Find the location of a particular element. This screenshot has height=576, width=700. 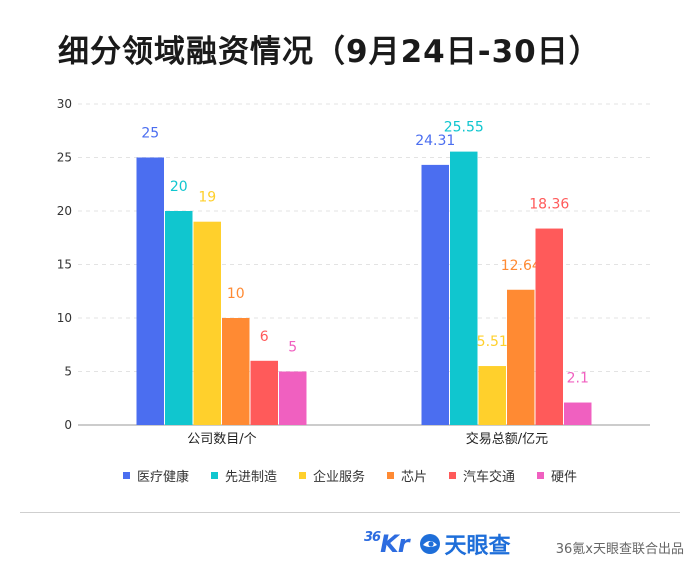

data-label: 20 is located at coordinates (179, 187).